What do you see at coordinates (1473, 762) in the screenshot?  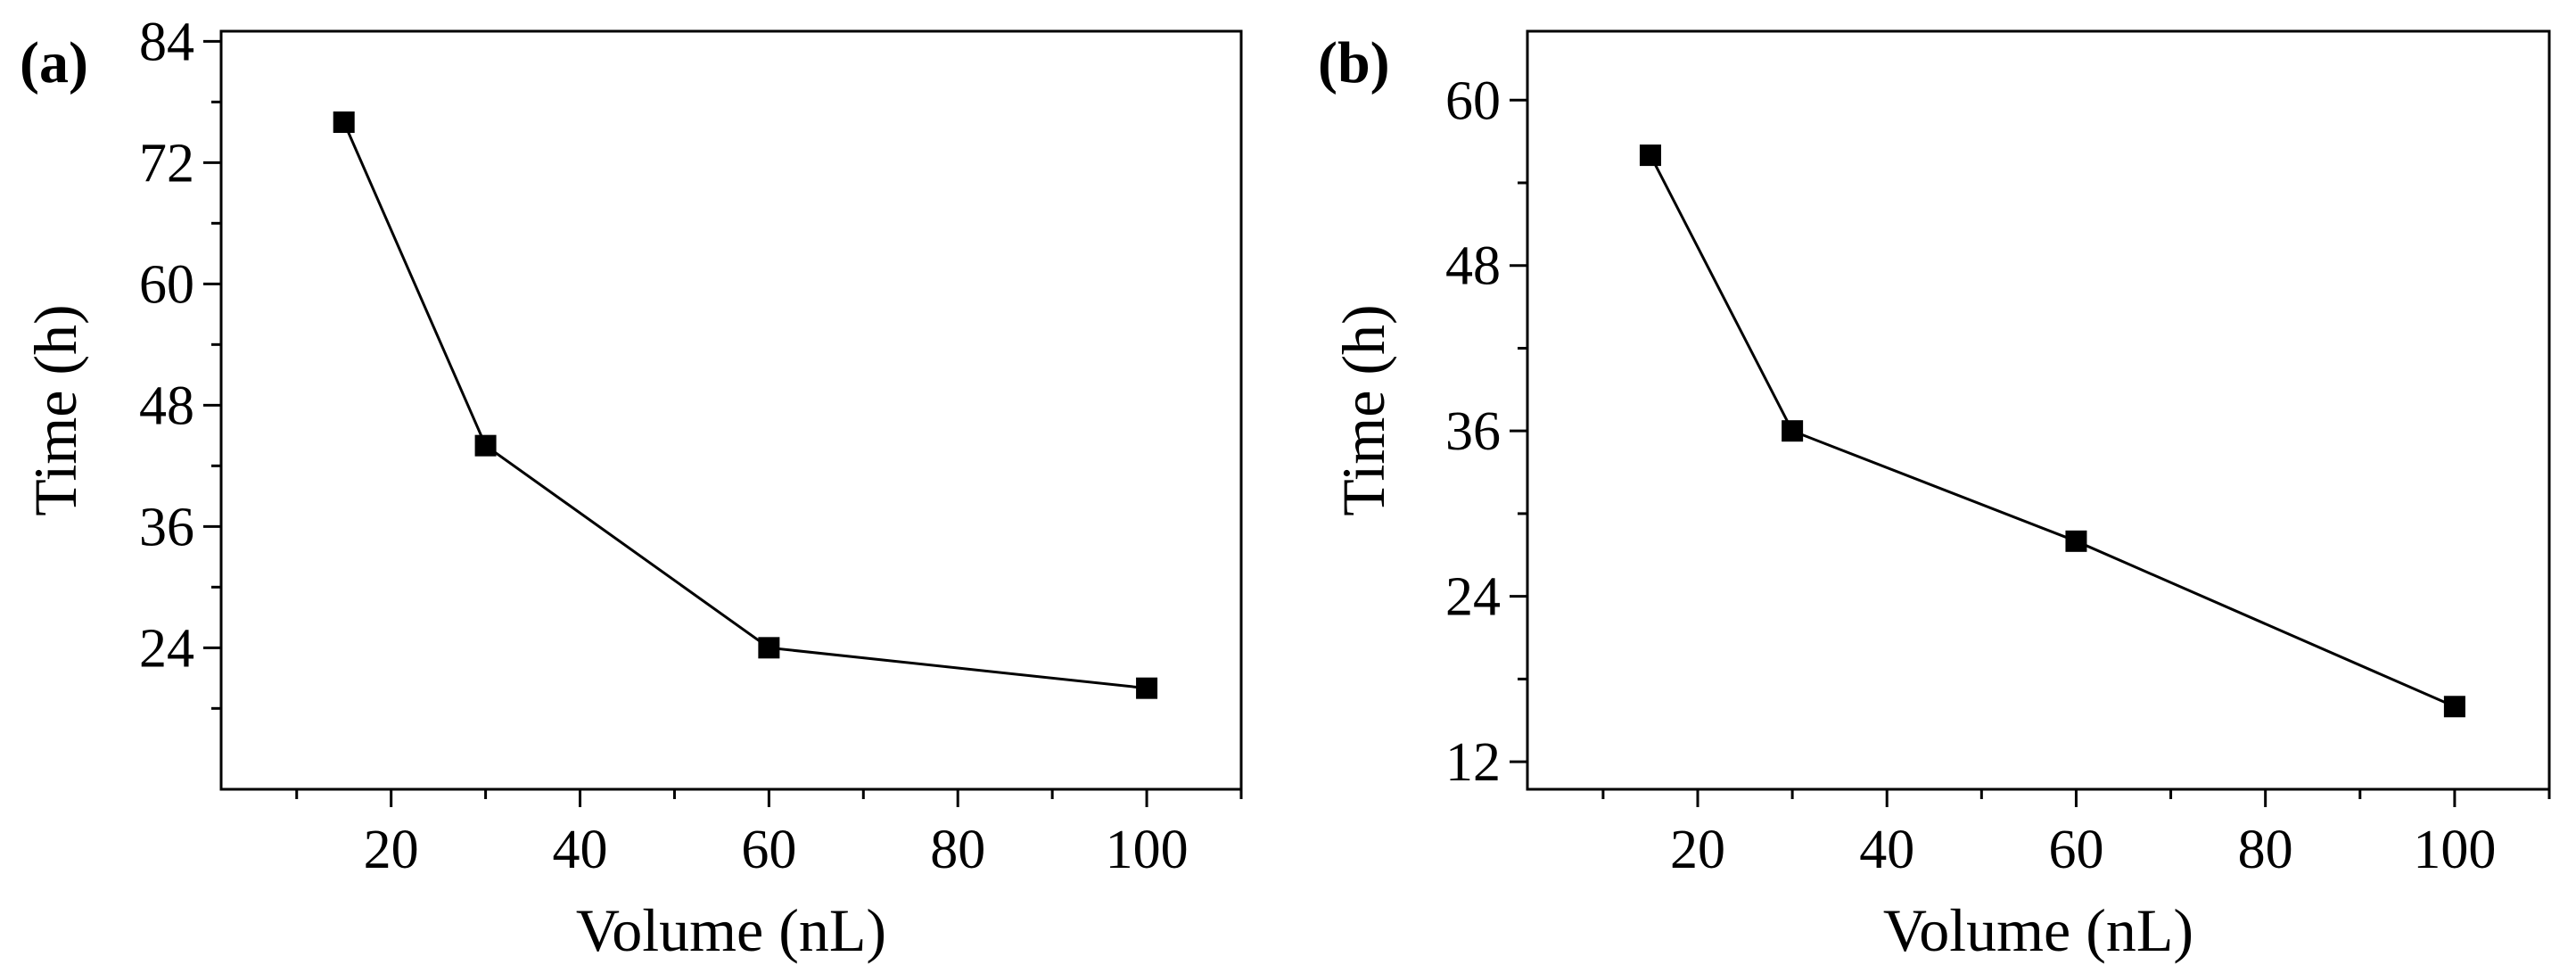 I see `y-tick-label: 12` at bounding box center [1473, 762].